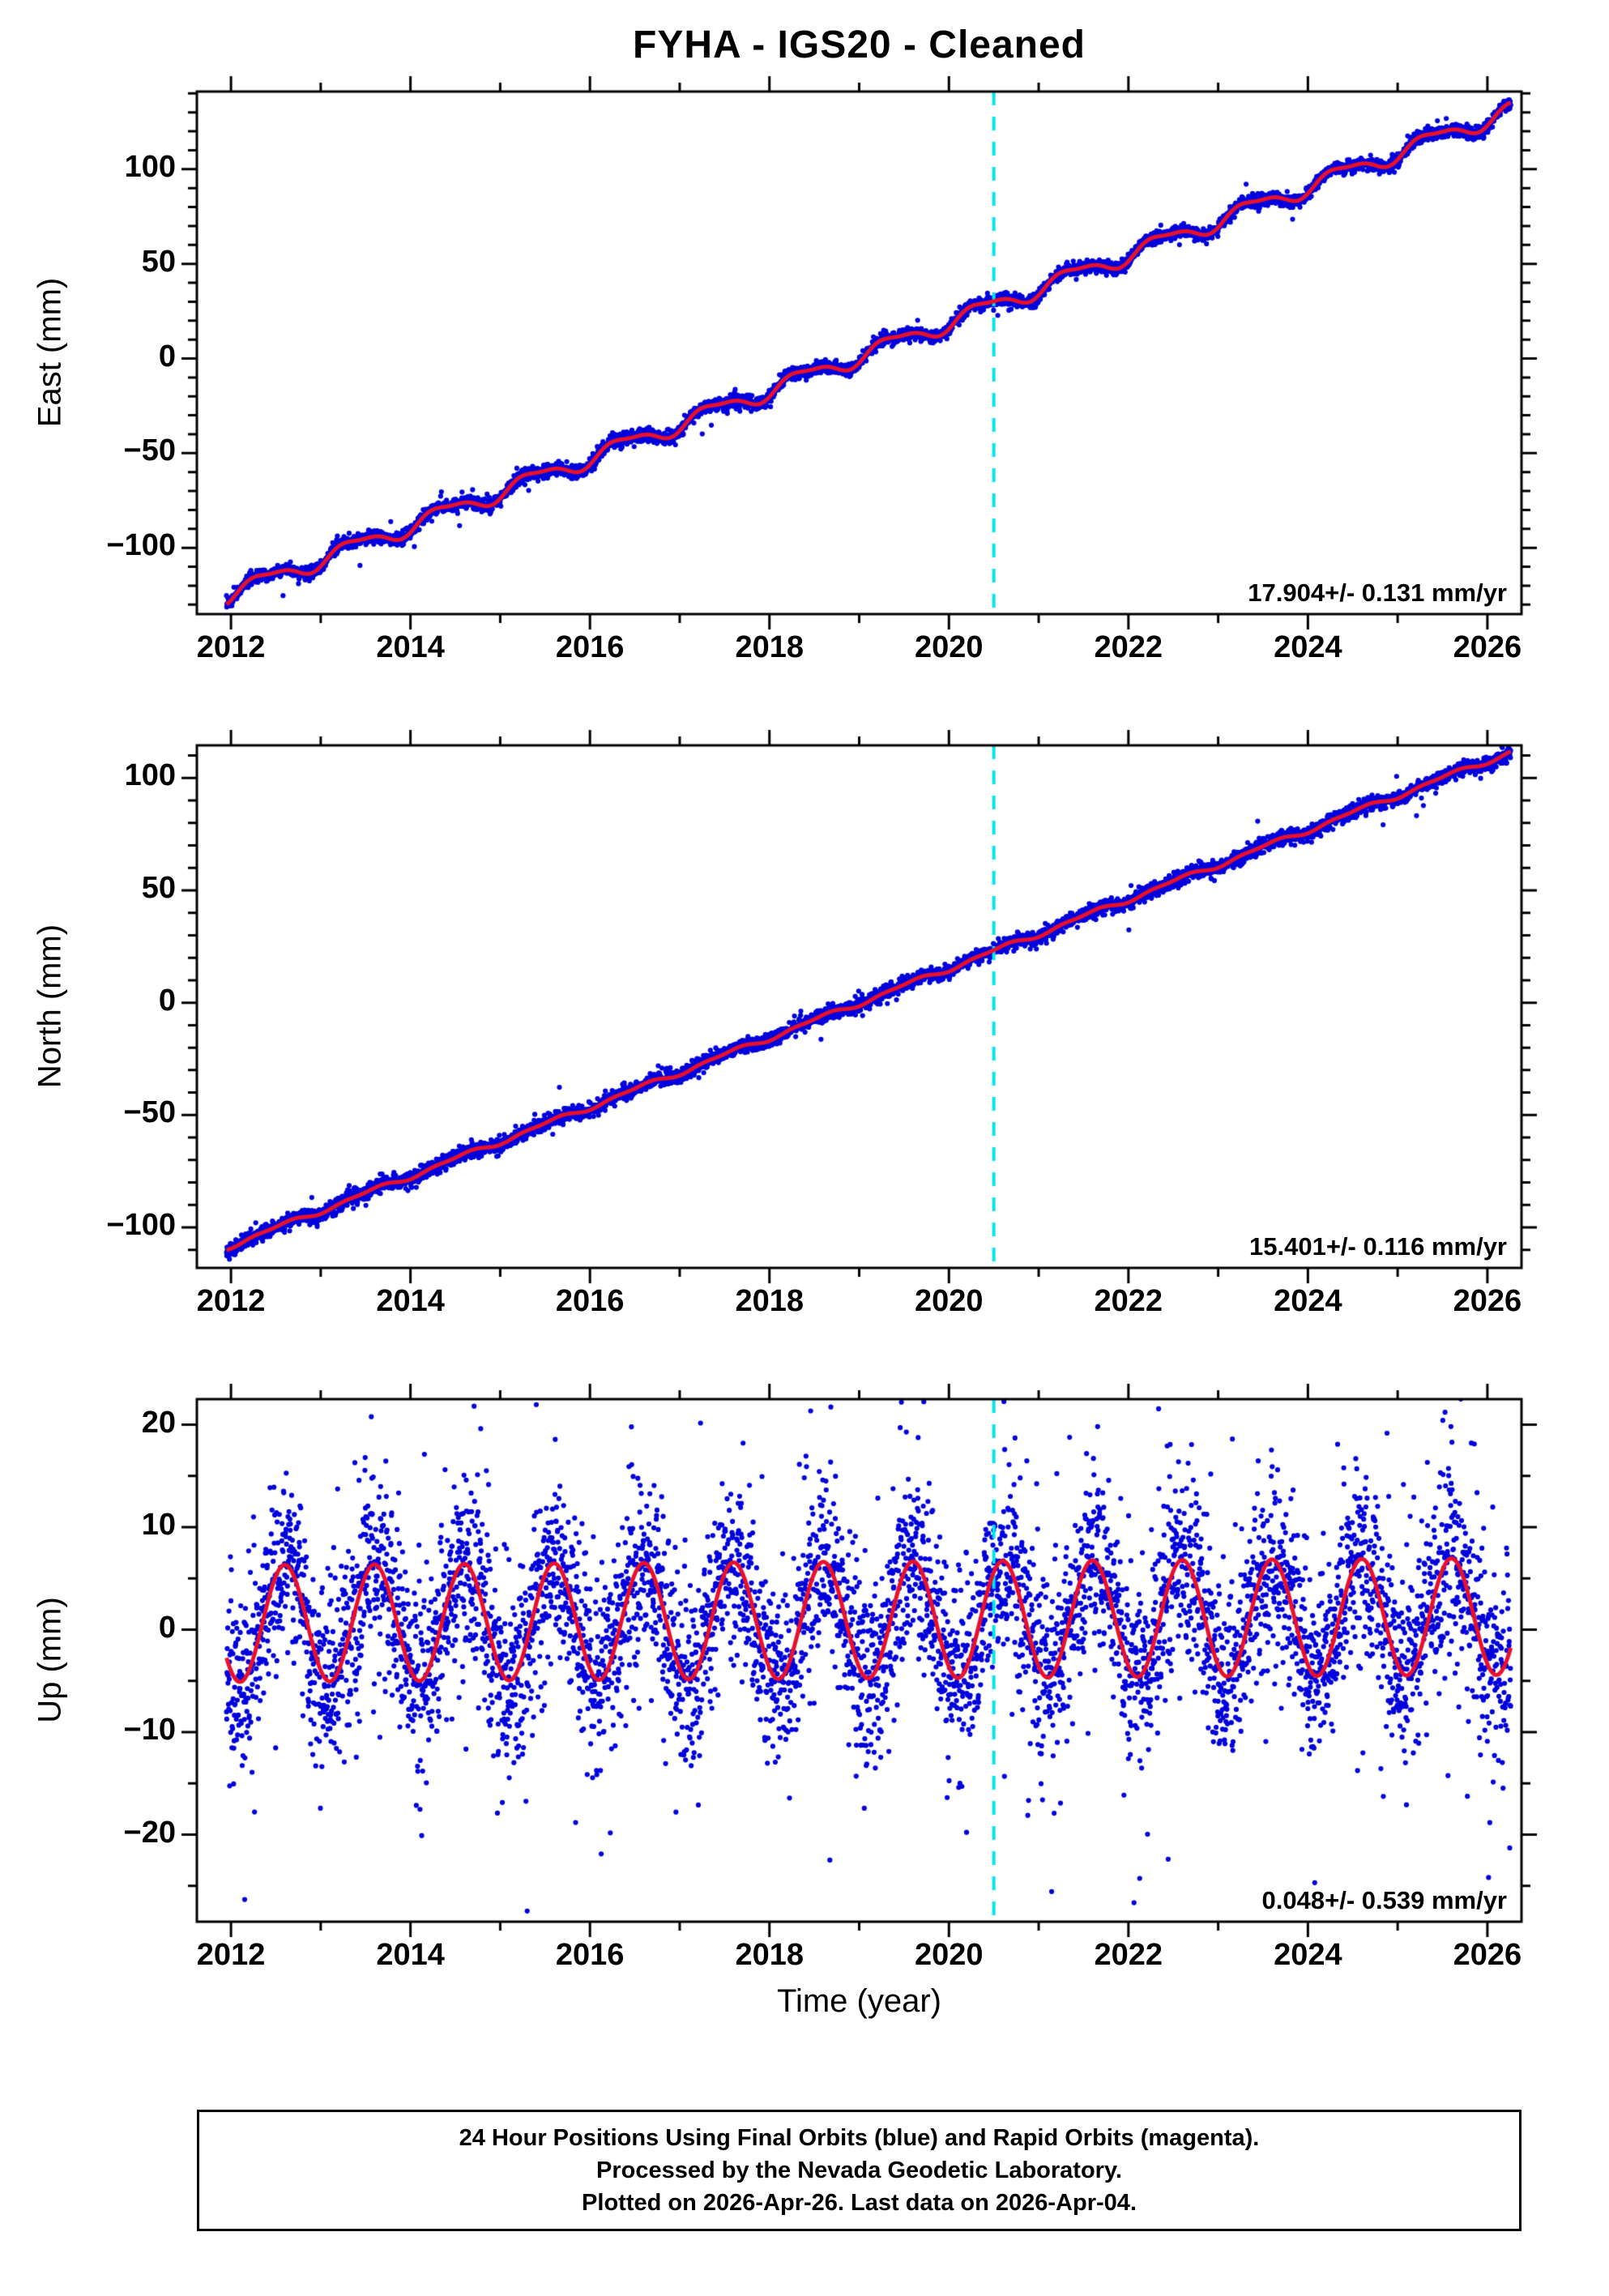 This screenshot has width=1609, height=2296. I want to click on x-axis-label: Time (year), so click(859, 2001).